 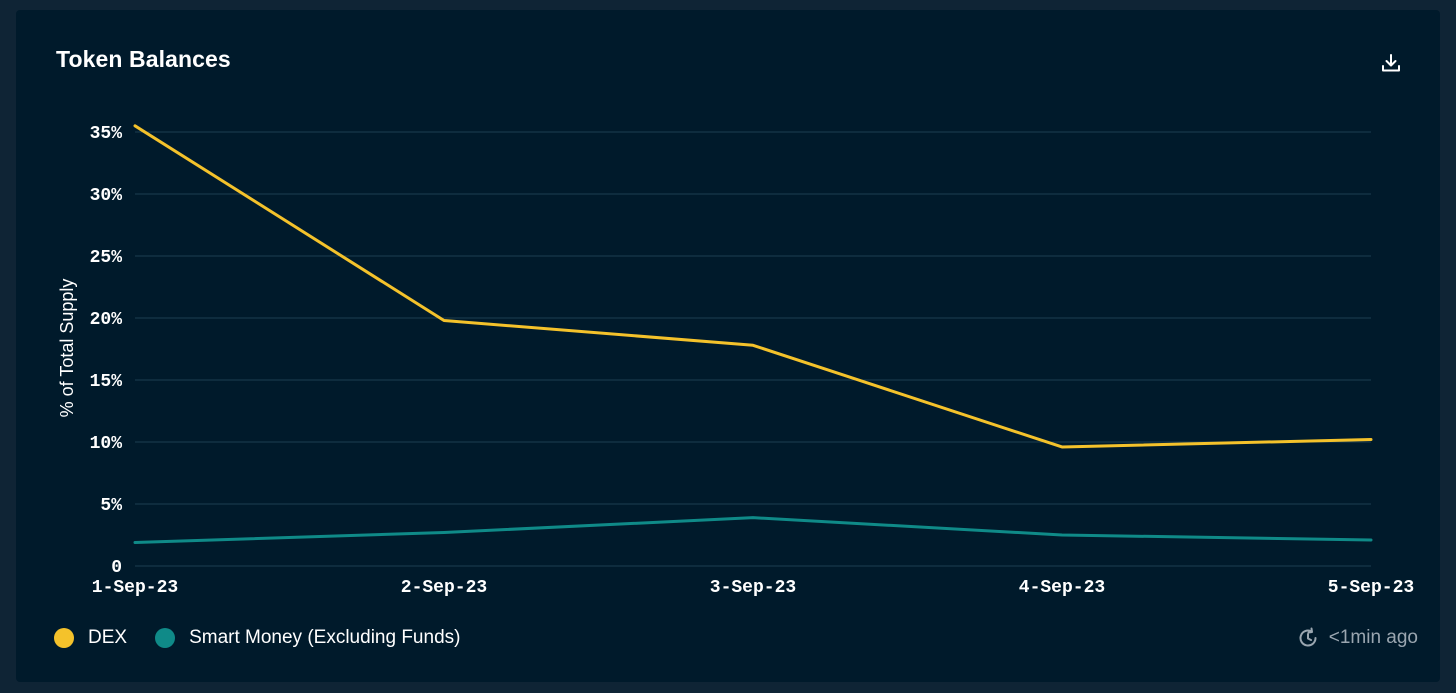 I want to click on y-tick-label: 15%, so click(x=106, y=382).